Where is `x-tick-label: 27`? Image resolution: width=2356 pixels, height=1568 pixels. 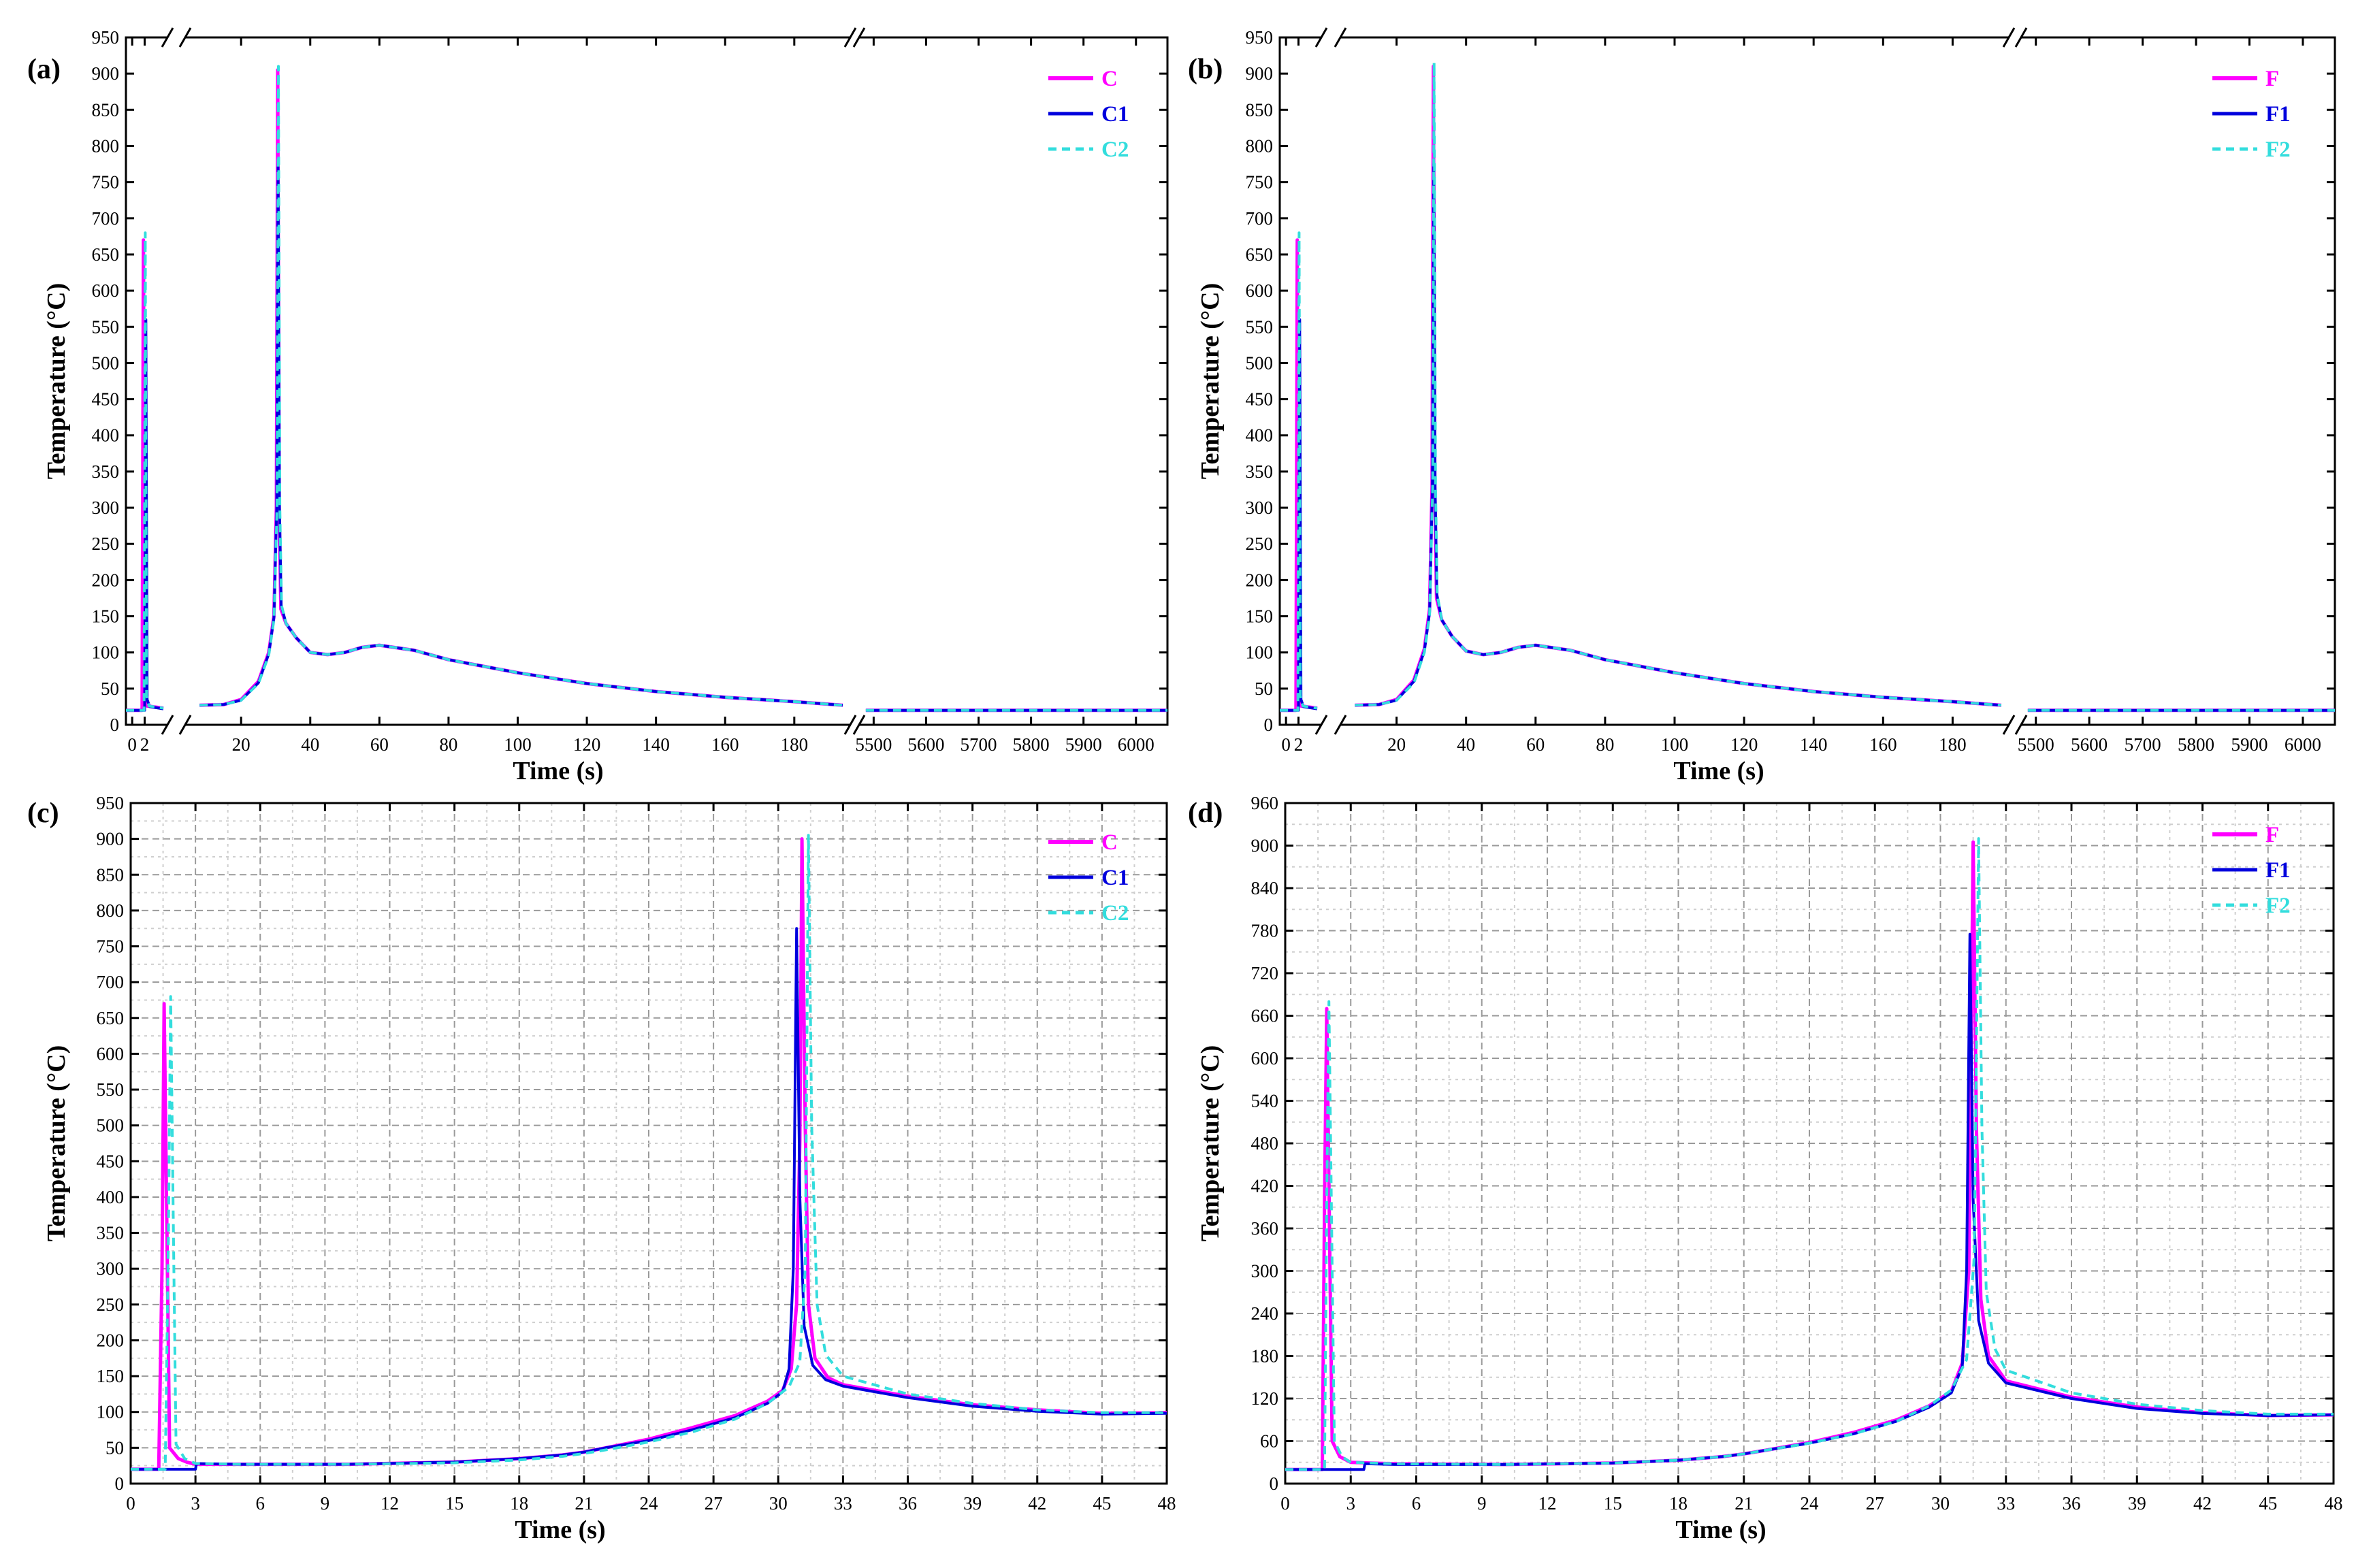
x-tick-label: 27 is located at coordinates (714, 1504).